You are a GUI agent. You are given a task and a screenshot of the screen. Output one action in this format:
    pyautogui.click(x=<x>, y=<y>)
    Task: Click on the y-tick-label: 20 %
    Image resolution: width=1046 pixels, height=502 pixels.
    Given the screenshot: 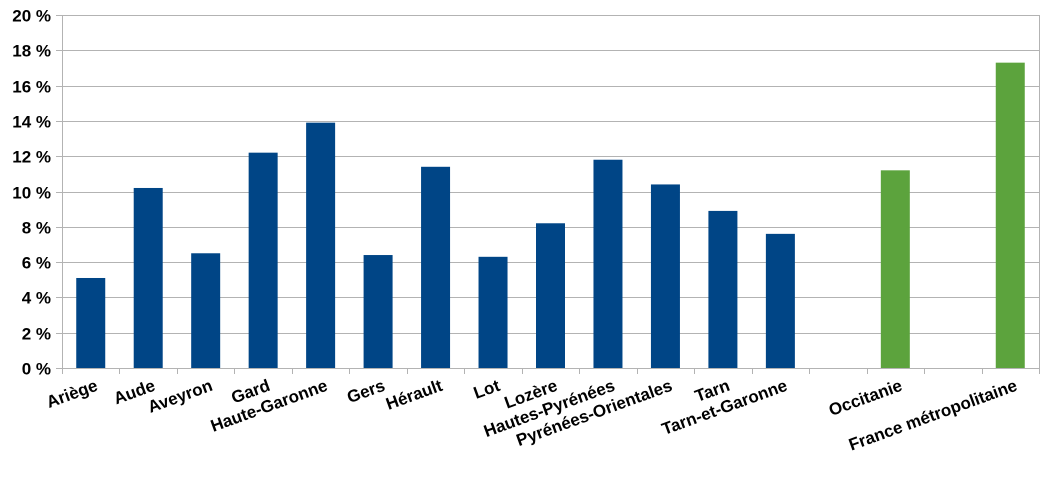 What is the action you would take?
    pyautogui.click(x=31, y=16)
    